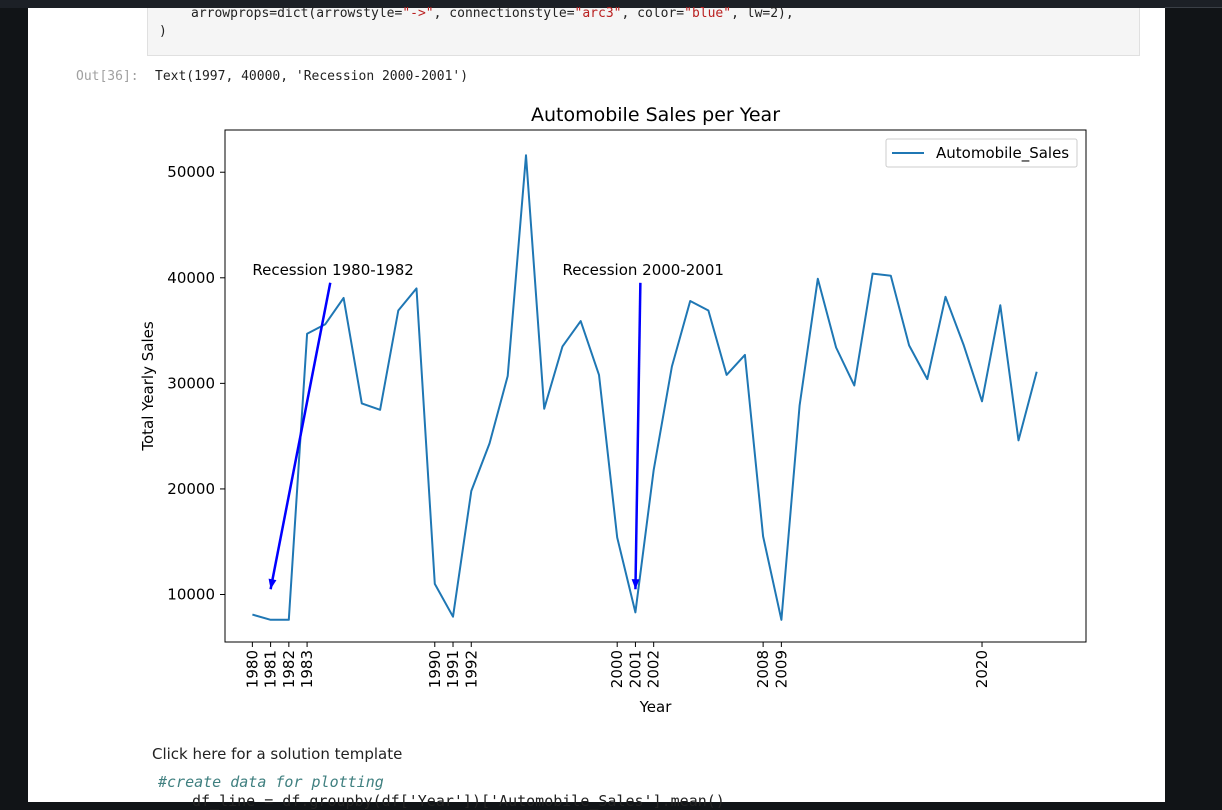 This screenshot has width=1222, height=810. Describe the element at coordinates (418, 13) in the screenshot. I see `code-string: "->"` at that location.